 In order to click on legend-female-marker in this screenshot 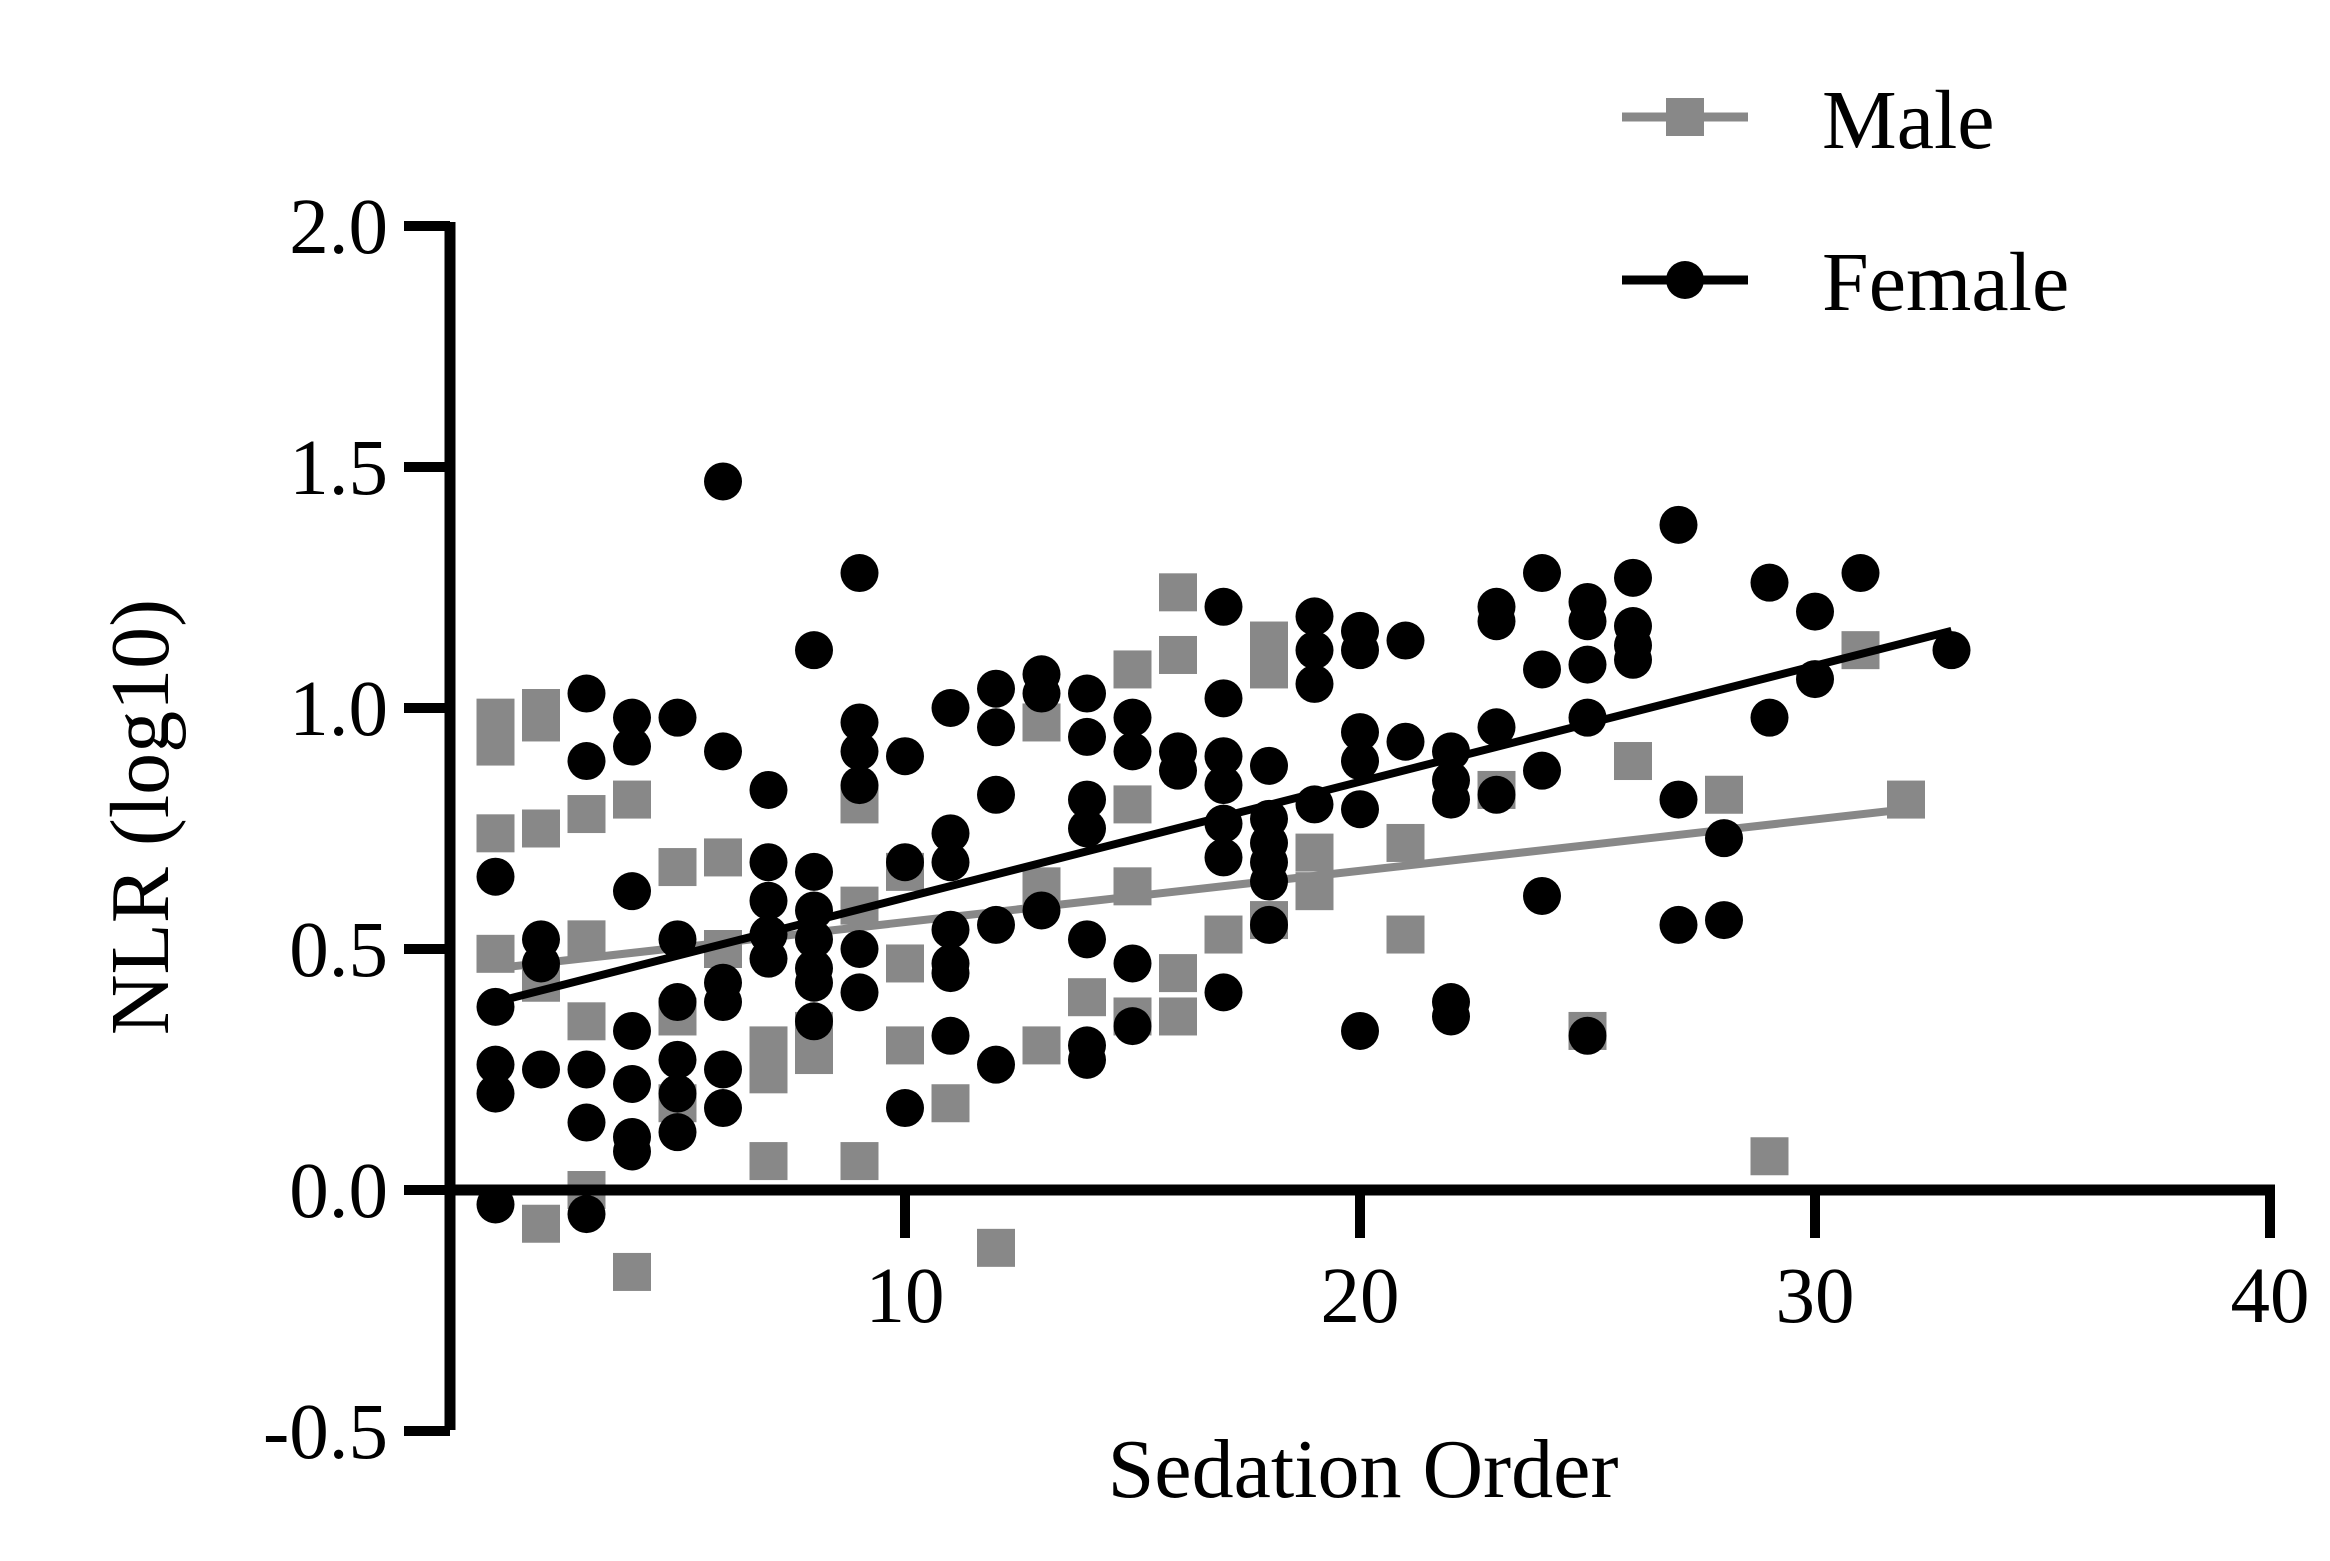, I will do `click(1685, 280)`.